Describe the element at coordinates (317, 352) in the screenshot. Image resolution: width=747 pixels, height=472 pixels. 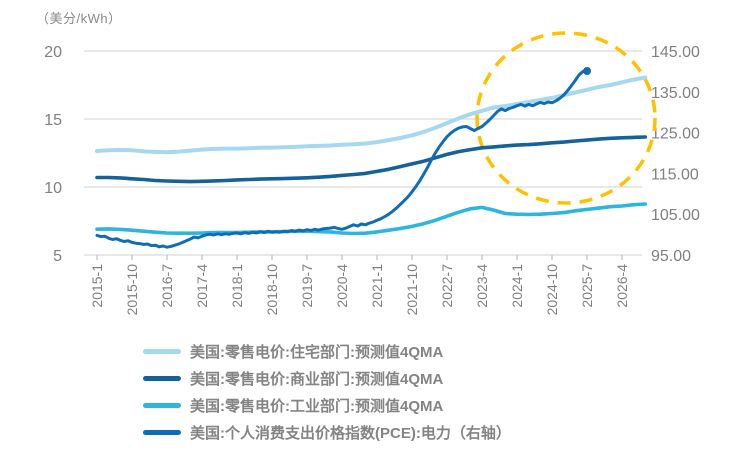
I see `legend-label-residential: 美国:零售电价:住宅部门:预测值4QMA` at that location.